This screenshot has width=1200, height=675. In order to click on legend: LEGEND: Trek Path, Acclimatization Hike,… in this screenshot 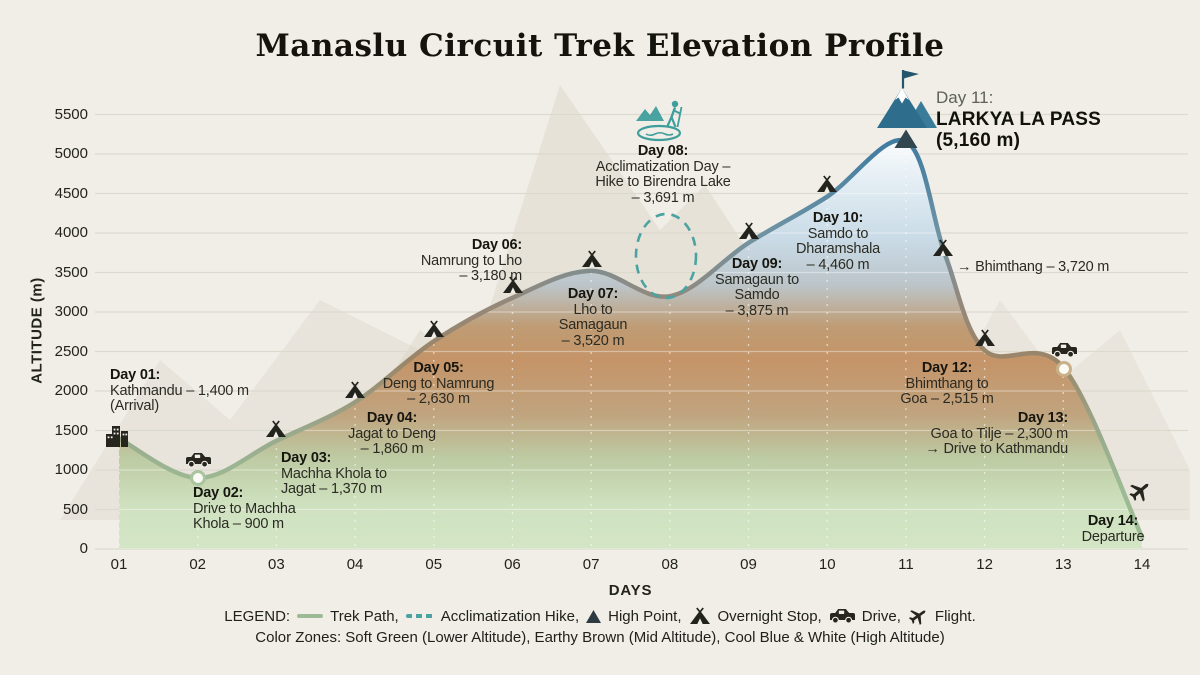, I will do `click(600, 616)`.